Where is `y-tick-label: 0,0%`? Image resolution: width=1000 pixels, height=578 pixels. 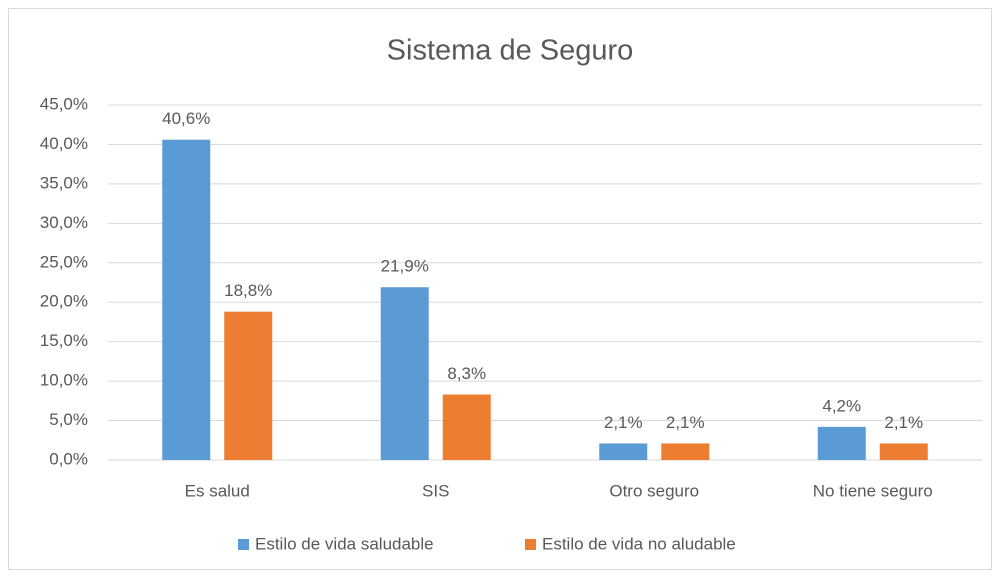 y-tick-label: 0,0% is located at coordinates (68, 458).